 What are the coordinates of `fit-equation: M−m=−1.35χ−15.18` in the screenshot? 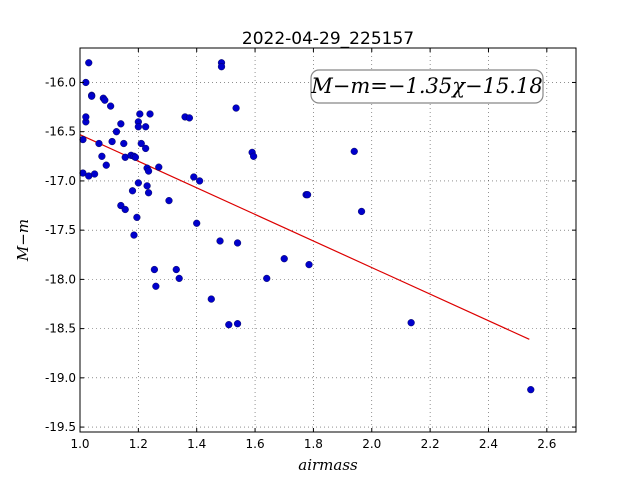 It's located at (426, 86).